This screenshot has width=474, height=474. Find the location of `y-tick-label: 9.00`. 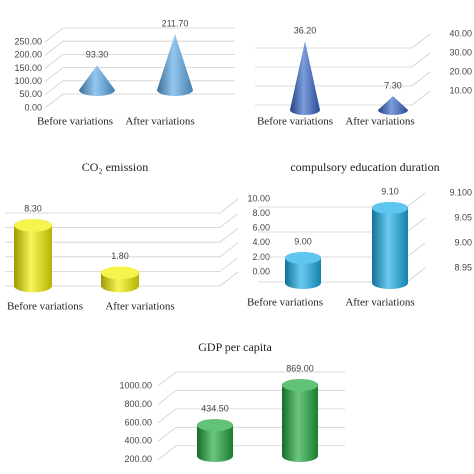

y-tick-label: 9.00 is located at coordinates (463, 242).